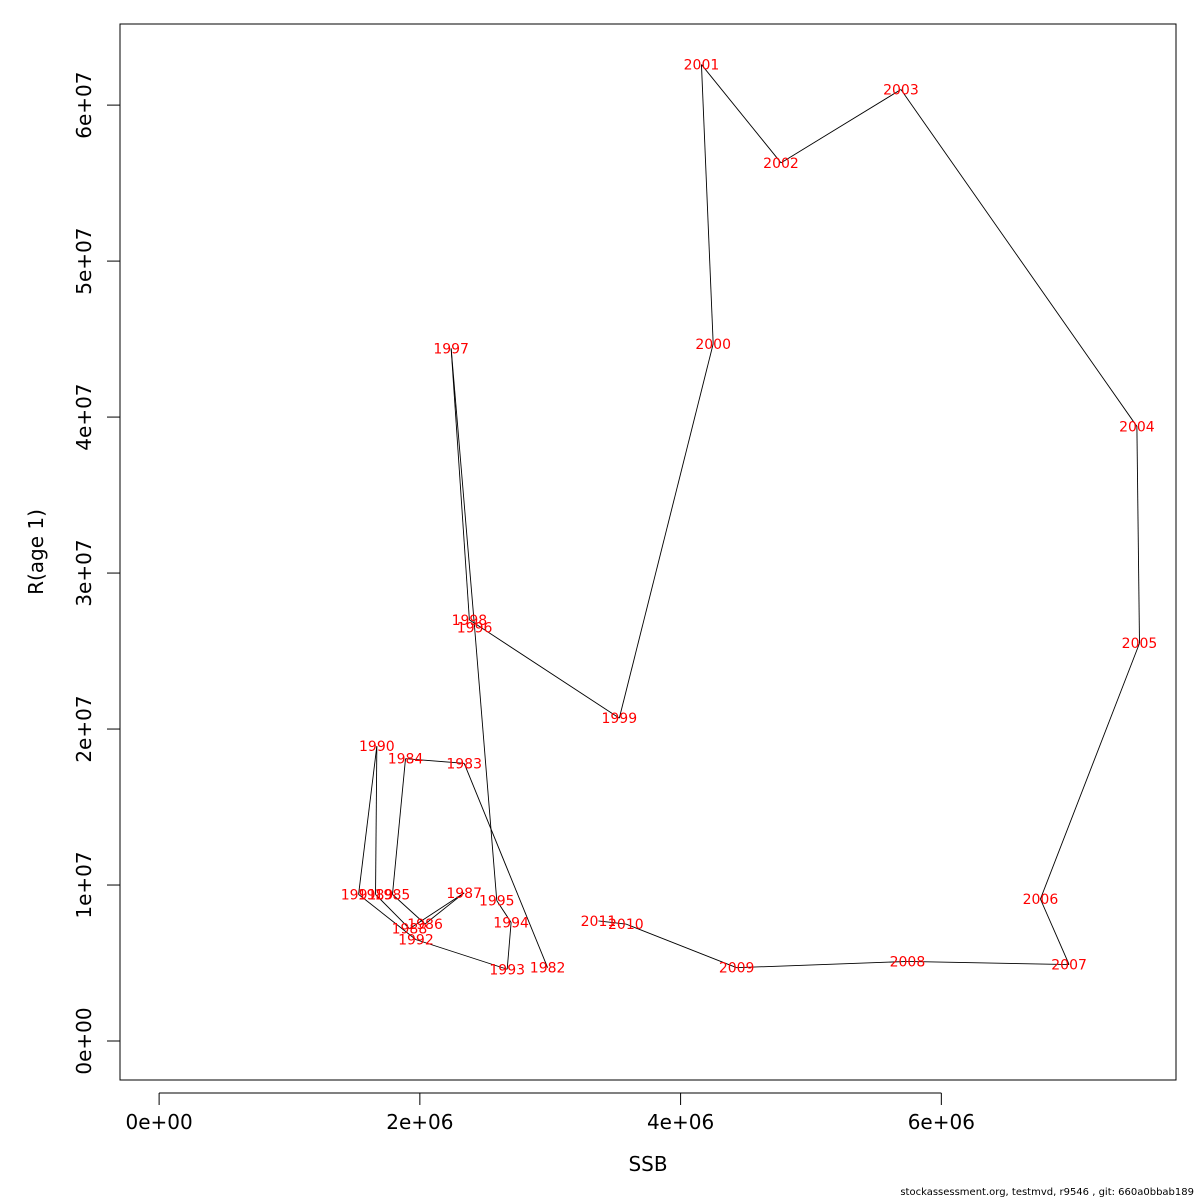 This screenshot has height=1200, width=1200. I want to click on x-tick-label: 6e+06, so click(941, 1122).